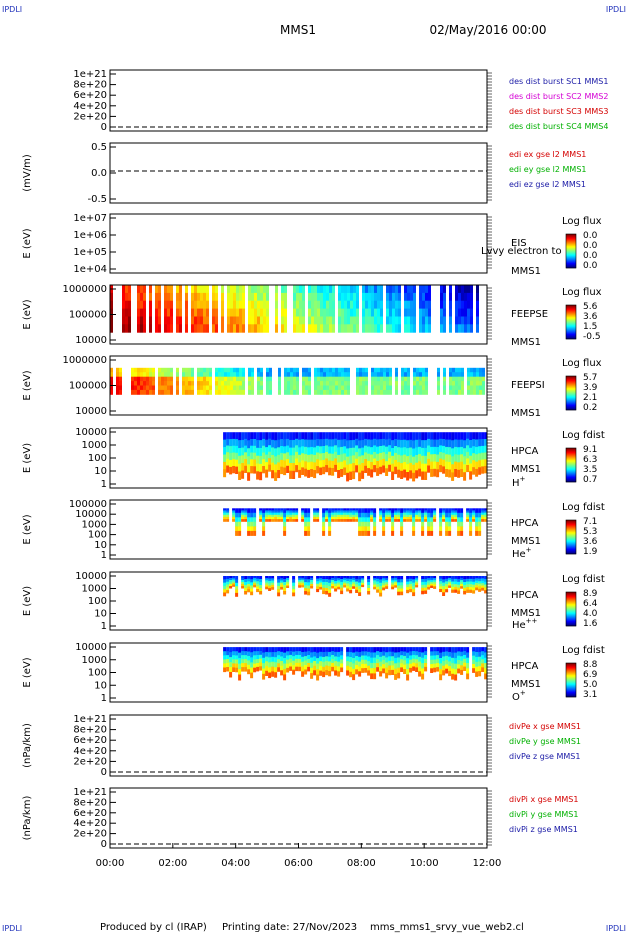 The width and height of the screenshot is (630, 934). Describe the element at coordinates (558, 126) in the screenshot. I see `legend-entry: des dist burst SC4 MMS4` at that location.